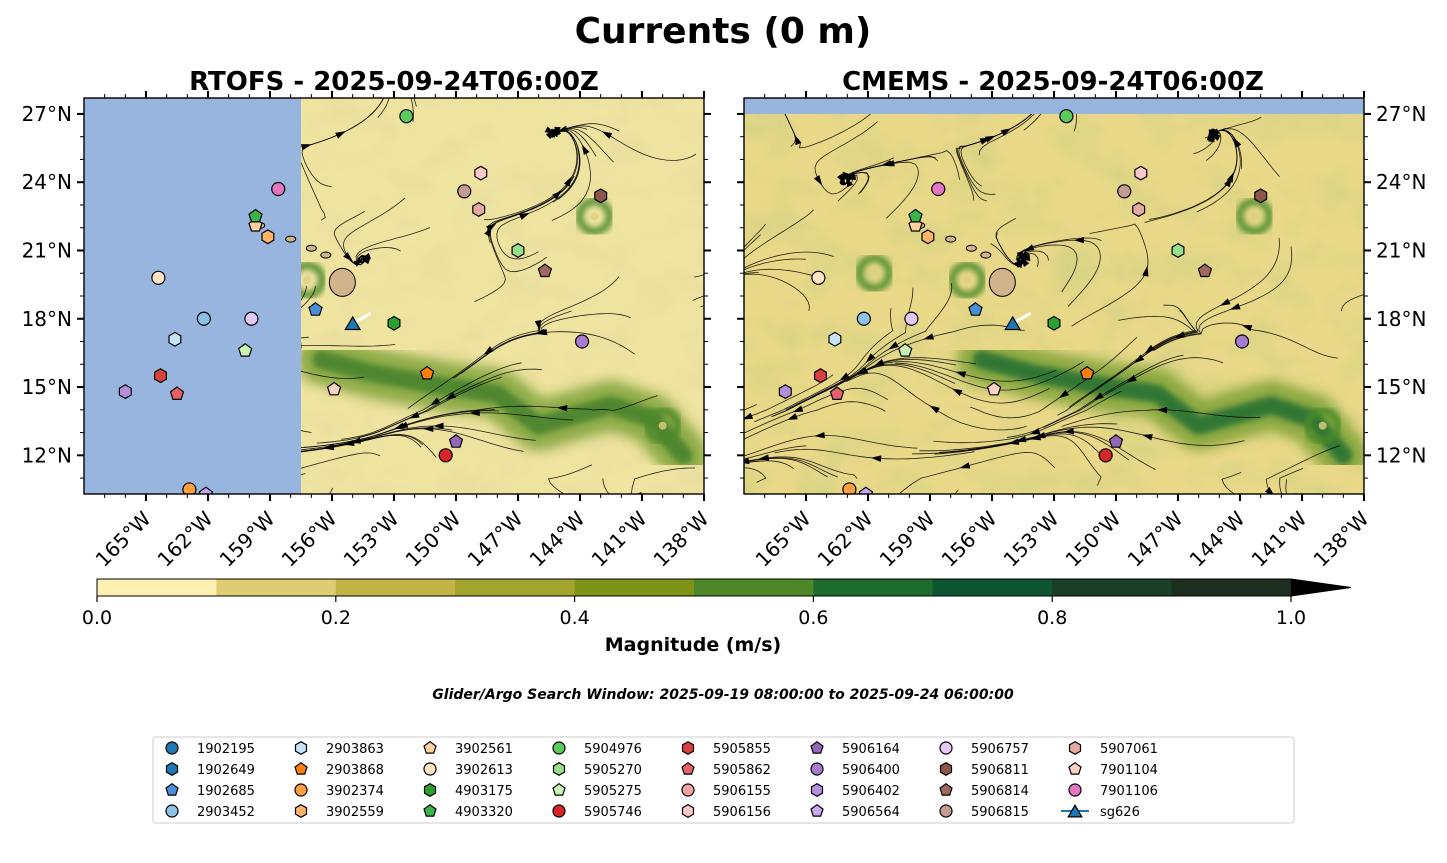 The height and width of the screenshot is (863, 1447). Describe the element at coordinates (574, 618) in the screenshot. I see `colorbar-tick-label: 0.4` at that location.